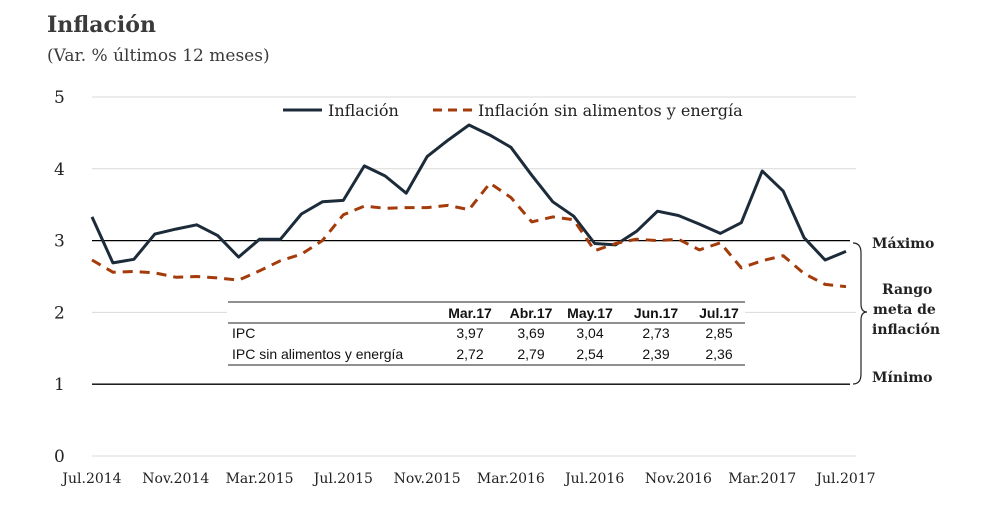 The width and height of the screenshot is (998, 515). I want to click on table-header-cell: Jun.17, so click(656, 313).